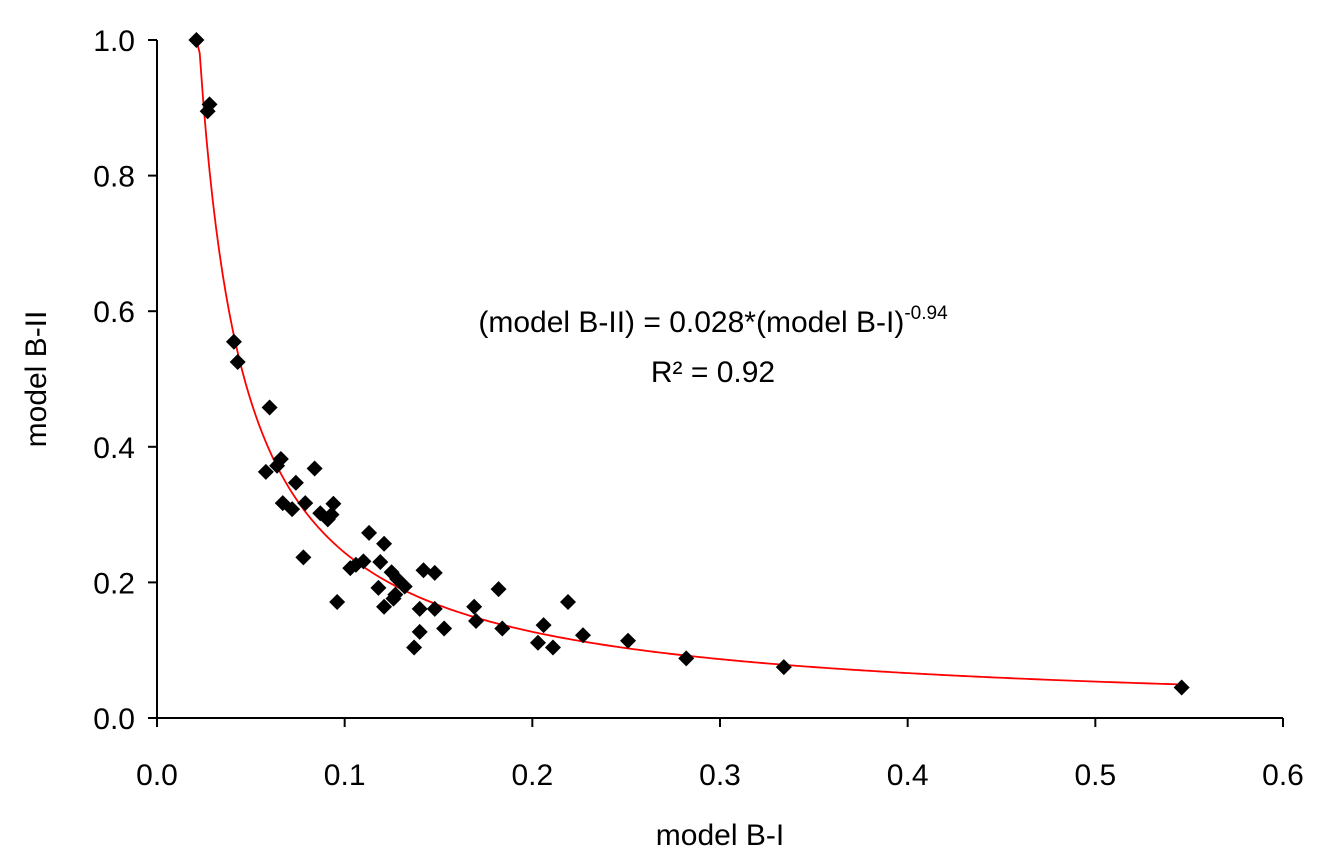  I want to click on equation-label: (model B-II) = 0.028*(model B-I)-0.94, so click(713, 321).